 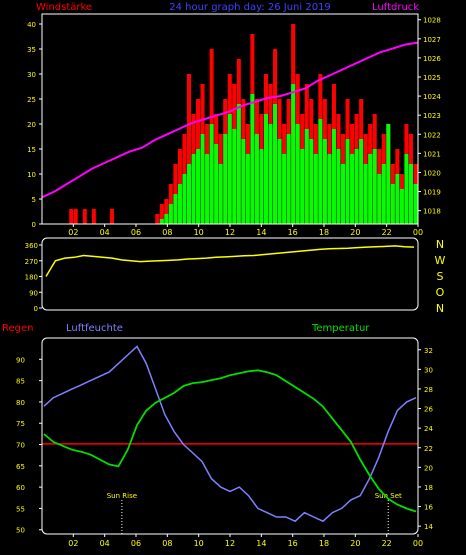 I want to click on wind-y-tick-label: 25, so click(x=31, y=100).